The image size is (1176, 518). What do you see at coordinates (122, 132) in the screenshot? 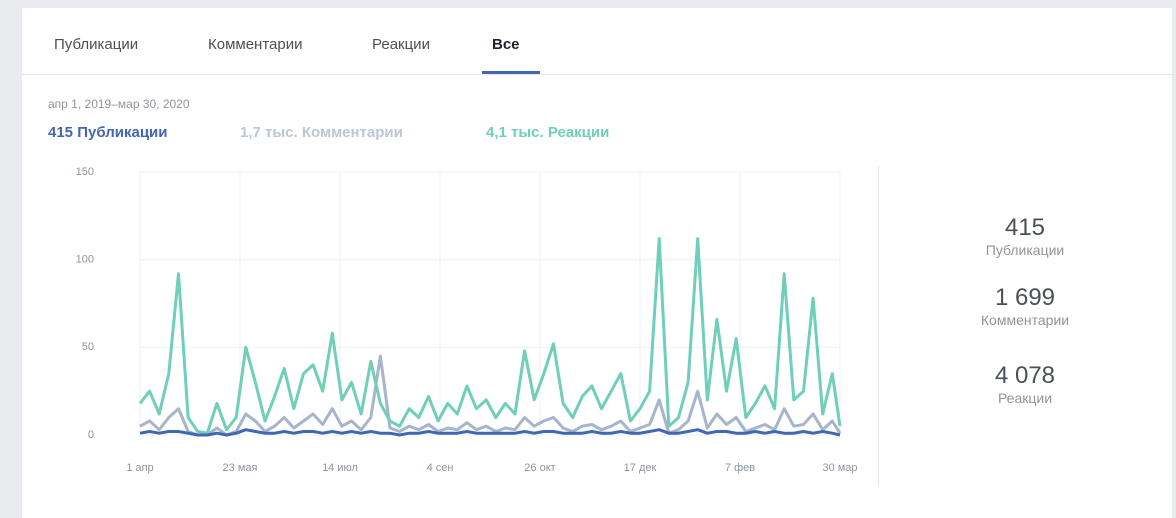
I see `legend-name: Публикации` at bounding box center [122, 132].